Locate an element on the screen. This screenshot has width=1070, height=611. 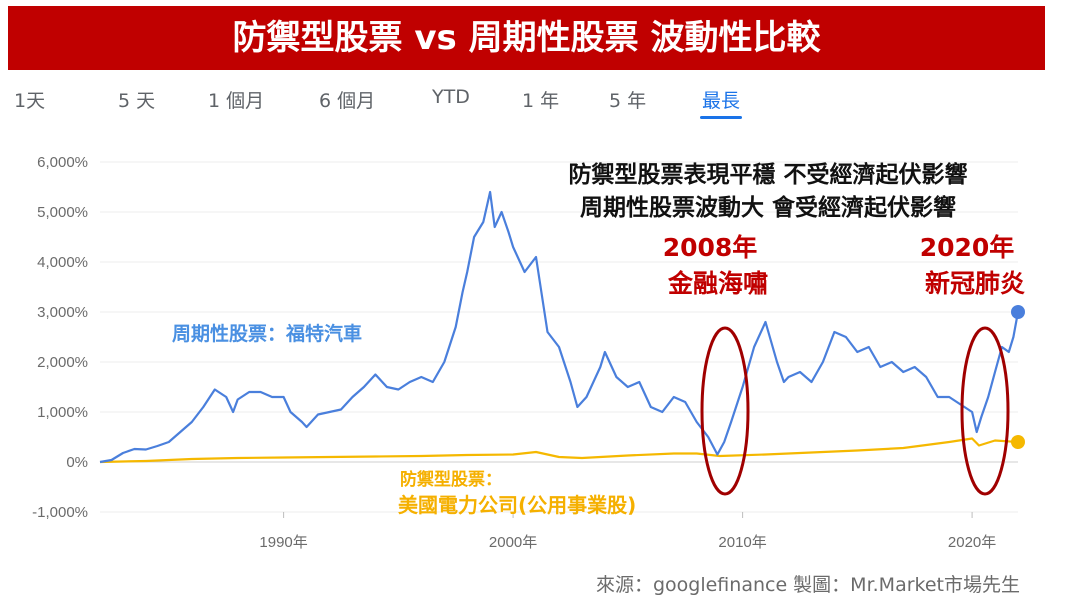
event-2008-label: 金融海嘯 is located at coordinates (717, 283).